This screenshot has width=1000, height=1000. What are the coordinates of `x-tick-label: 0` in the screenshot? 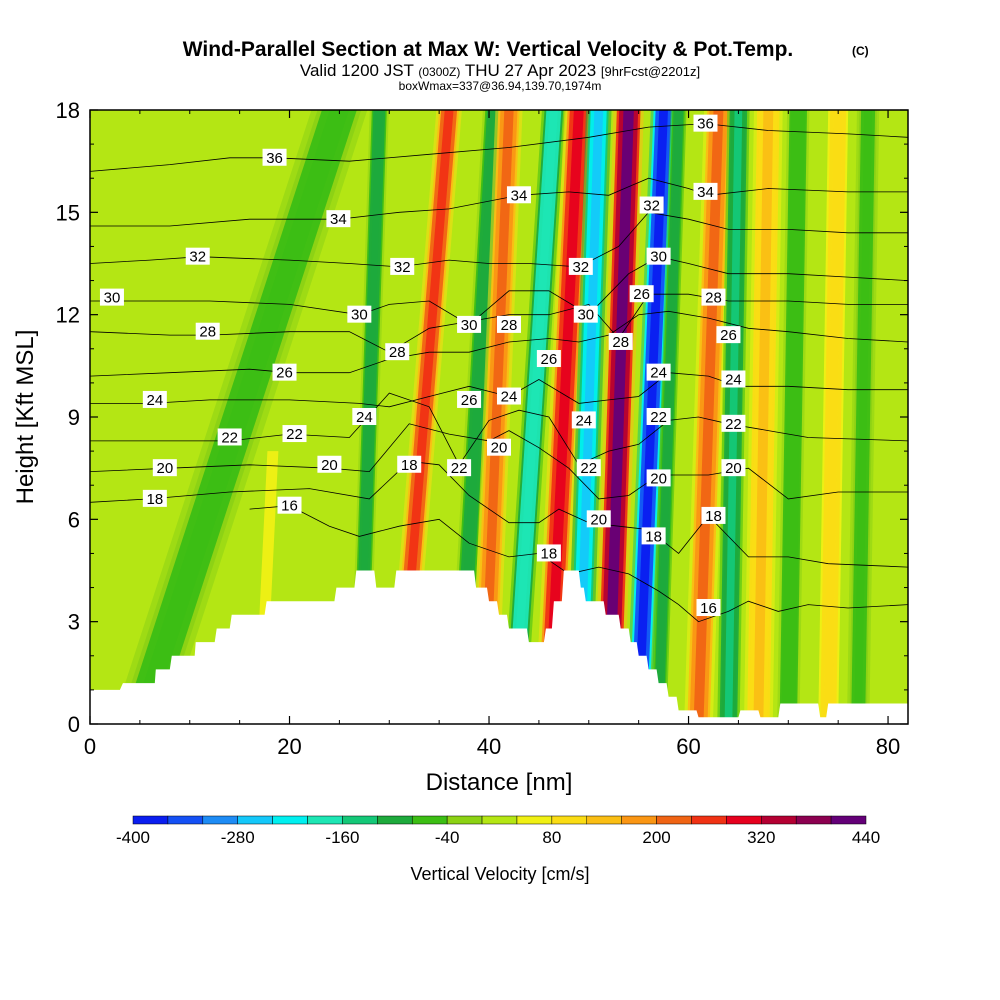 It's located at (90, 746).